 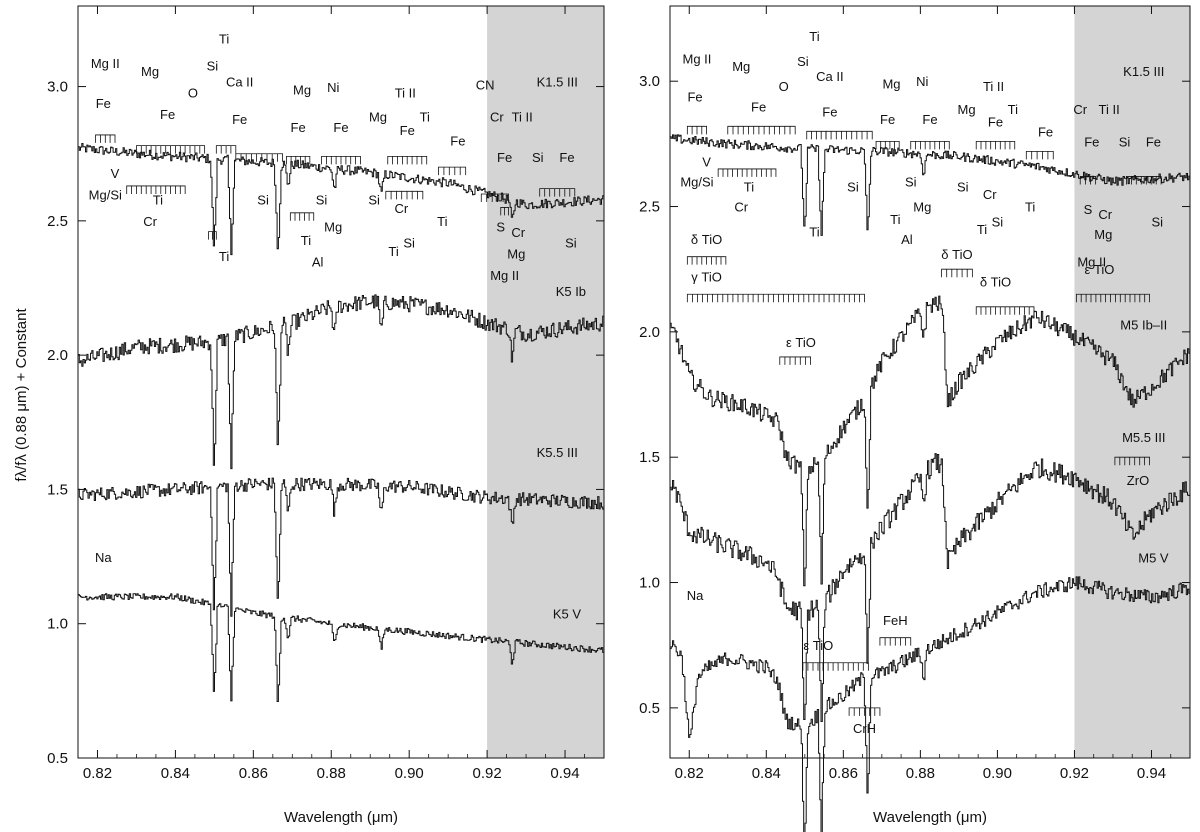 What do you see at coordinates (649, 332) in the screenshot?
I see `y-tick-label: 2.0` at bounding box center [649, 332].